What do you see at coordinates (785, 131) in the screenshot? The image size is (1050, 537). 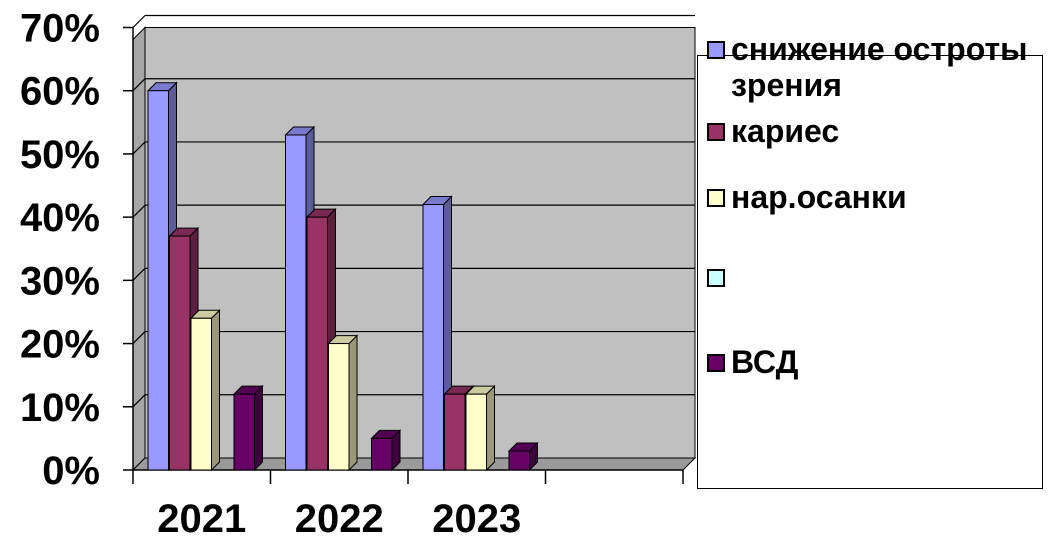 I see `legend-label: кариес` at bounding box center [785, 131].